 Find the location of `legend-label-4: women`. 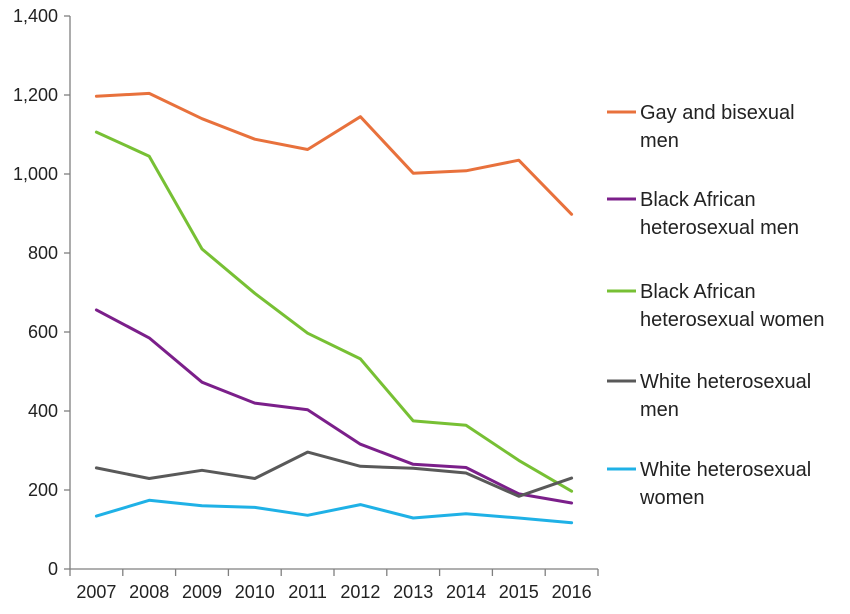

legend-label-4: women is located at coordinates (671, 498).